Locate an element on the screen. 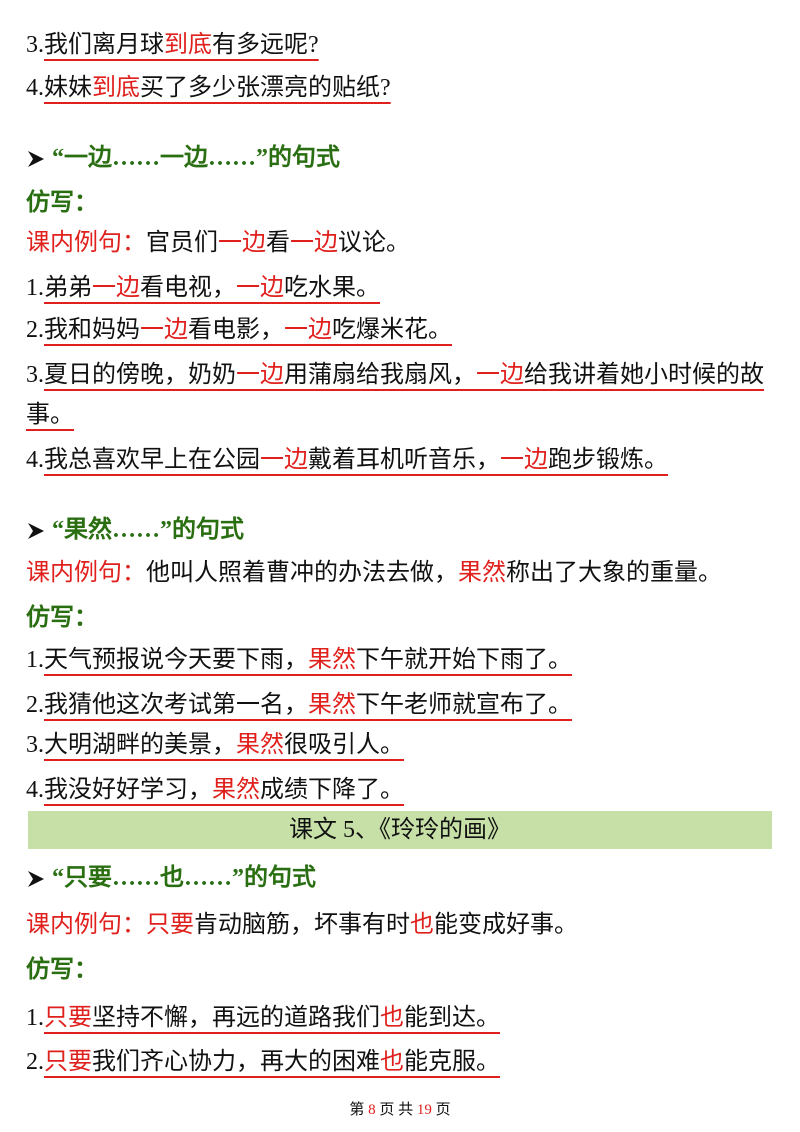 The image size is (800, 1132). underlined-sentence: 弟弟一边看电视，一边吃水果。 is located at coordinates (212, 288).